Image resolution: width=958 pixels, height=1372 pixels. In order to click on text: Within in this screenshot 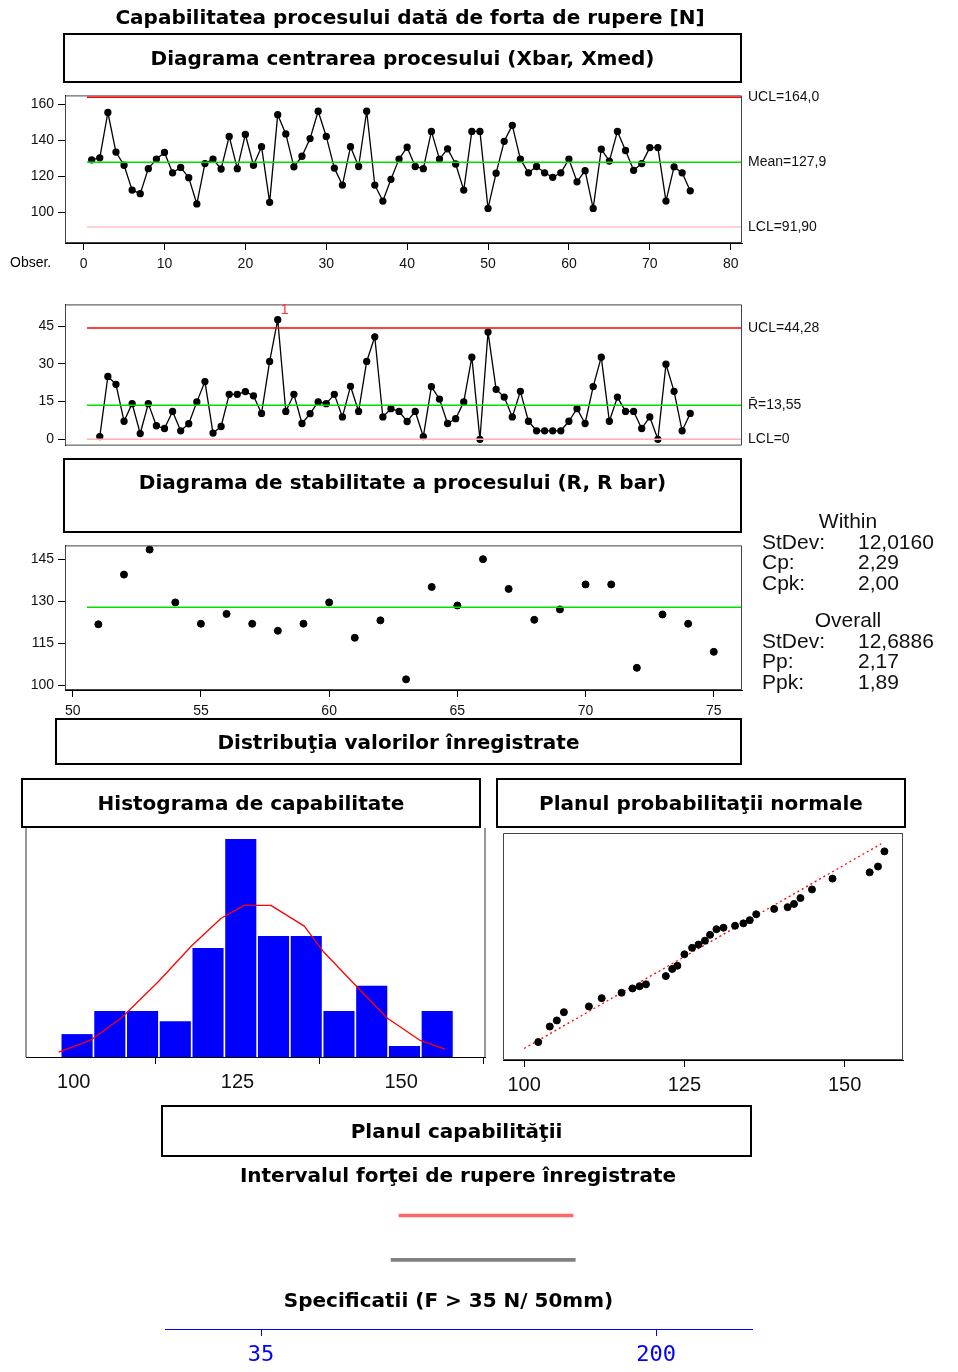, I will do `click(848, 520)`.